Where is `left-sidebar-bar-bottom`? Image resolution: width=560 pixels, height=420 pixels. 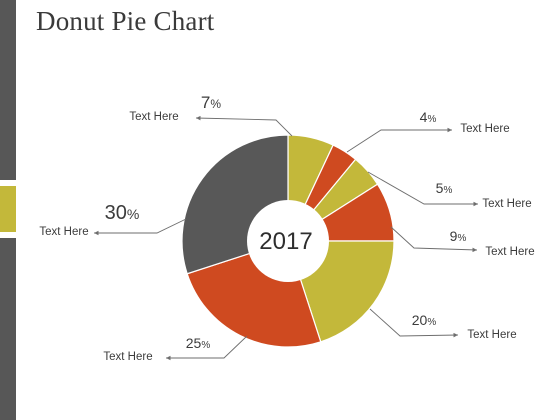 left-sidebar-bar-bottom is located at coordinates (8, 329).